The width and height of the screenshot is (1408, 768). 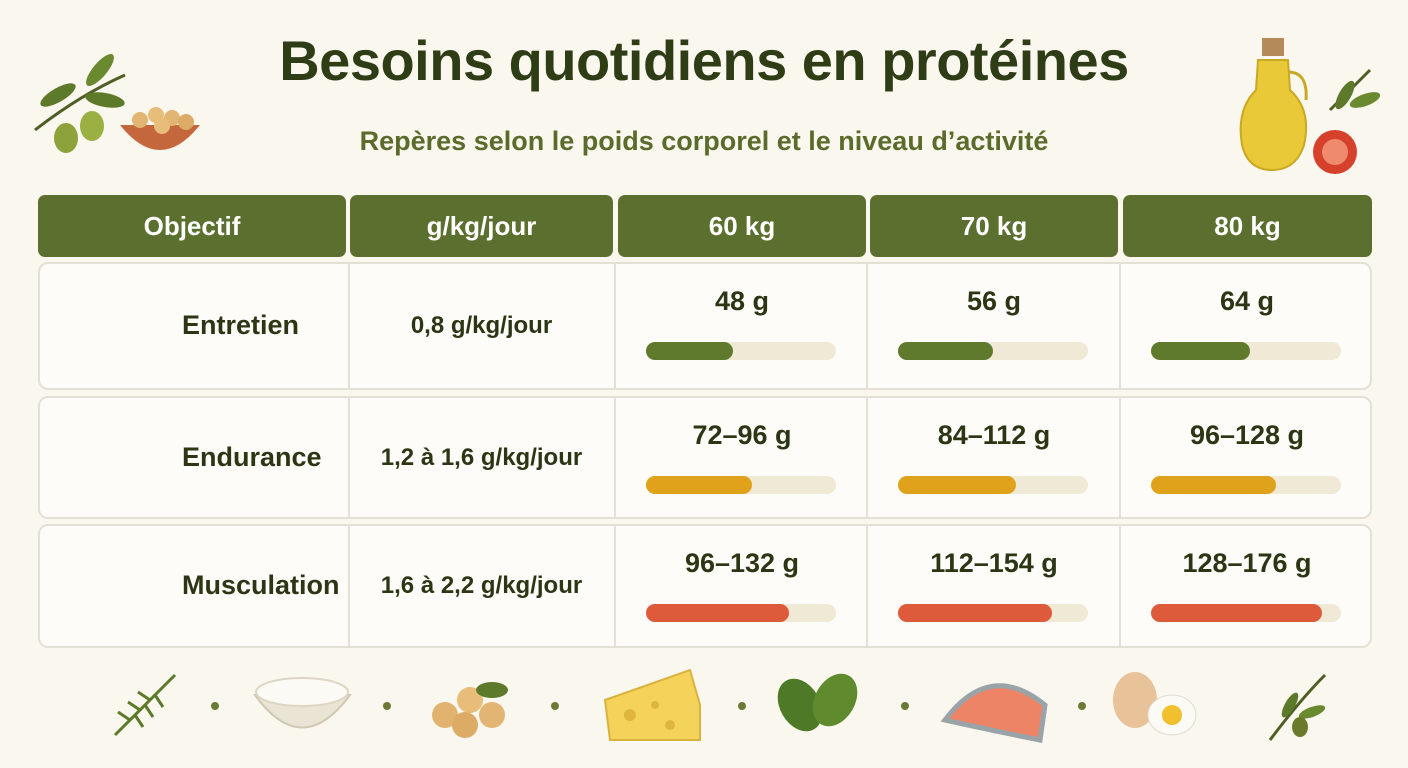 I want to click on row-label: Musculation, so click(x=261, y=585).